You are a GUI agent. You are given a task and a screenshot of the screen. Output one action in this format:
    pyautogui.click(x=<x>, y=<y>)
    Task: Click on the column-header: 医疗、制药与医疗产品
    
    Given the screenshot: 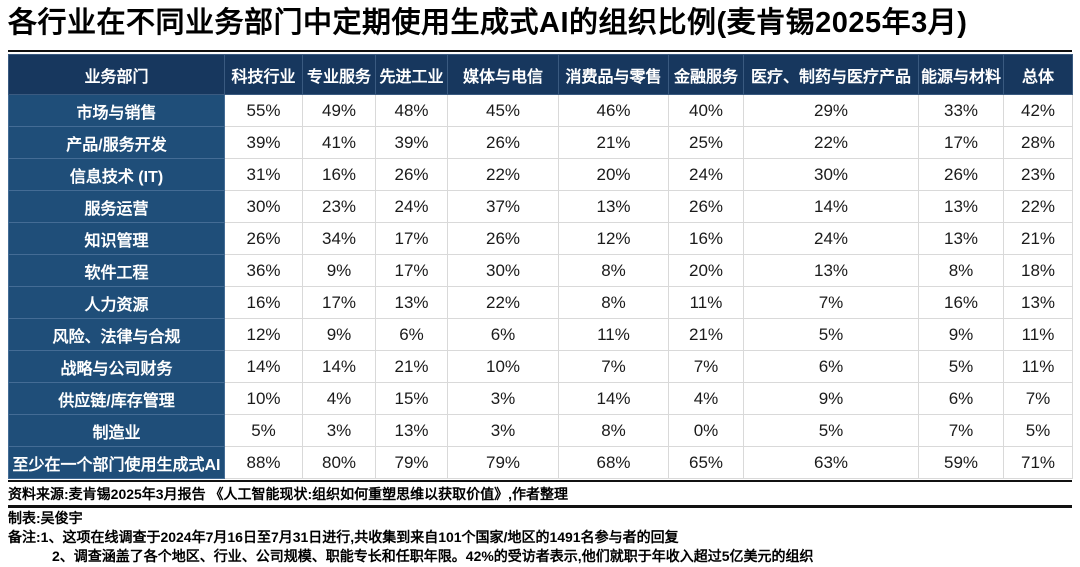 What is the action you would take?
    pyautogui.click(x=831, y=75)
    